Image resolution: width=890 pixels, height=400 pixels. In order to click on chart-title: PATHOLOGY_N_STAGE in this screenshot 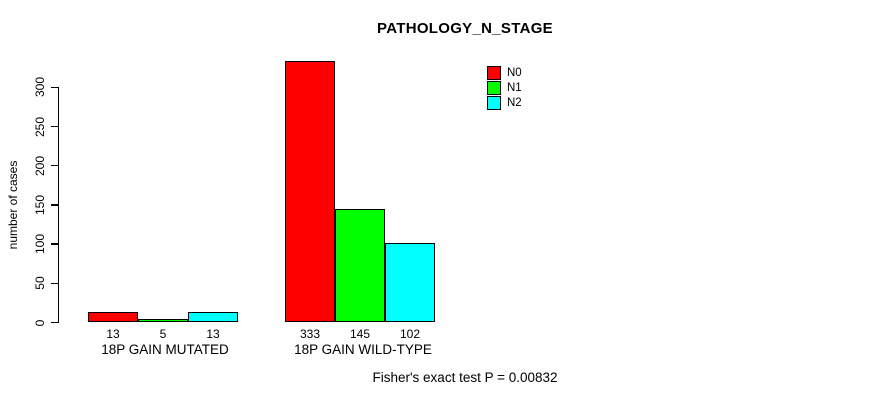, I will do `click(465, 28)`.